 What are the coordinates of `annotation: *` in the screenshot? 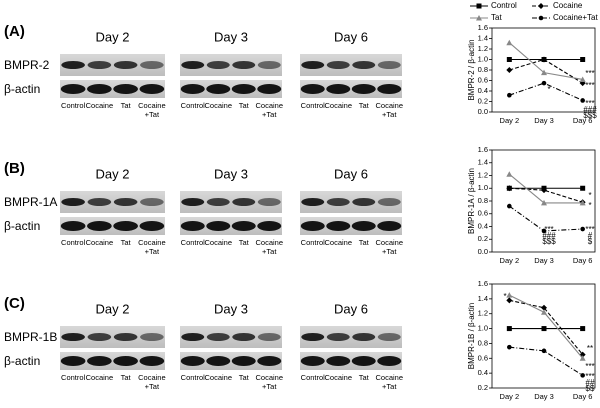 It's located at (589, 195).